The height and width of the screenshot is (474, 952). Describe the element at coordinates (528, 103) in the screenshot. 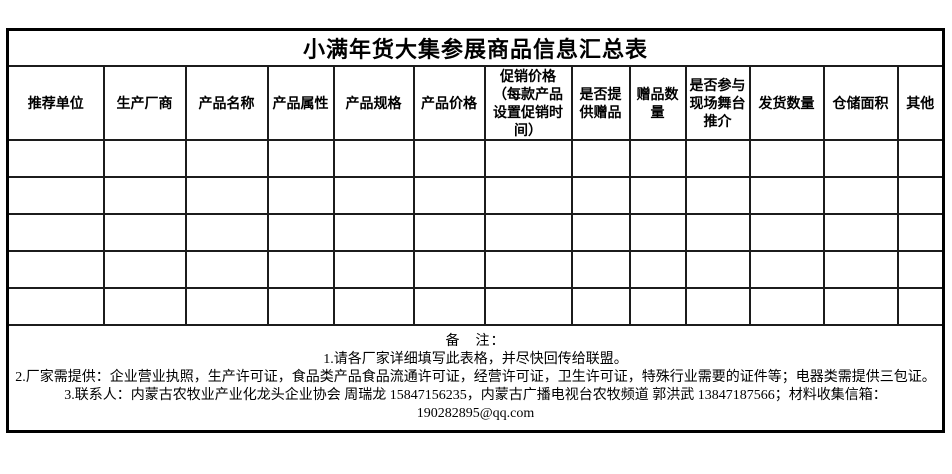

I see `col-header-promo-price: 促销价格 （每款产品设置促销时间）` at that location.